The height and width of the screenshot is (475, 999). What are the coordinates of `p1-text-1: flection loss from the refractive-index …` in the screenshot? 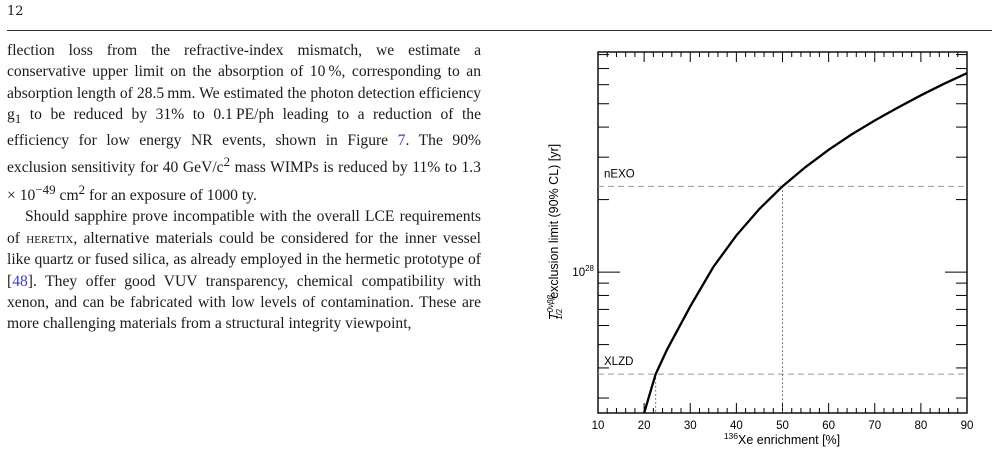 It's located at (244, 83).